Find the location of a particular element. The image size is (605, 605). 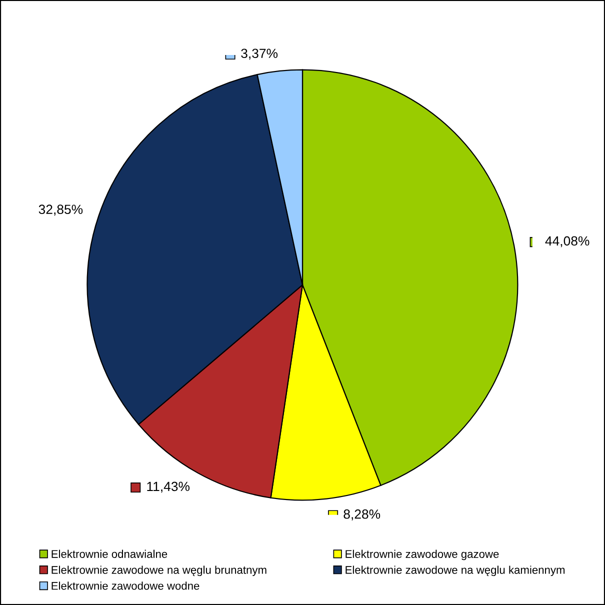

data-label: 8,28% is located at coordinates (362, 514).